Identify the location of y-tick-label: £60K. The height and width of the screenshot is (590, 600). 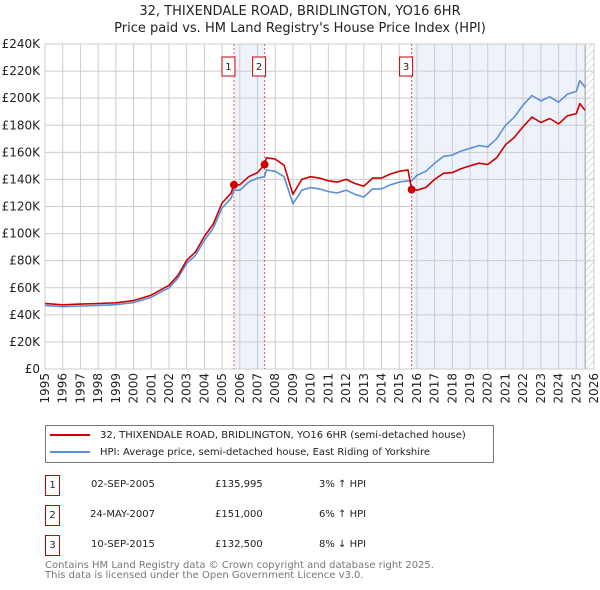
(25, 288).